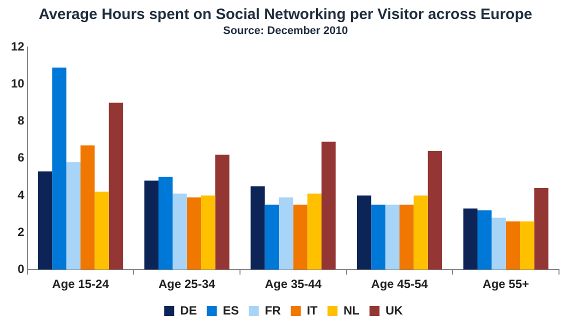  I want to click on legend-label: FR, so click(273, 310).